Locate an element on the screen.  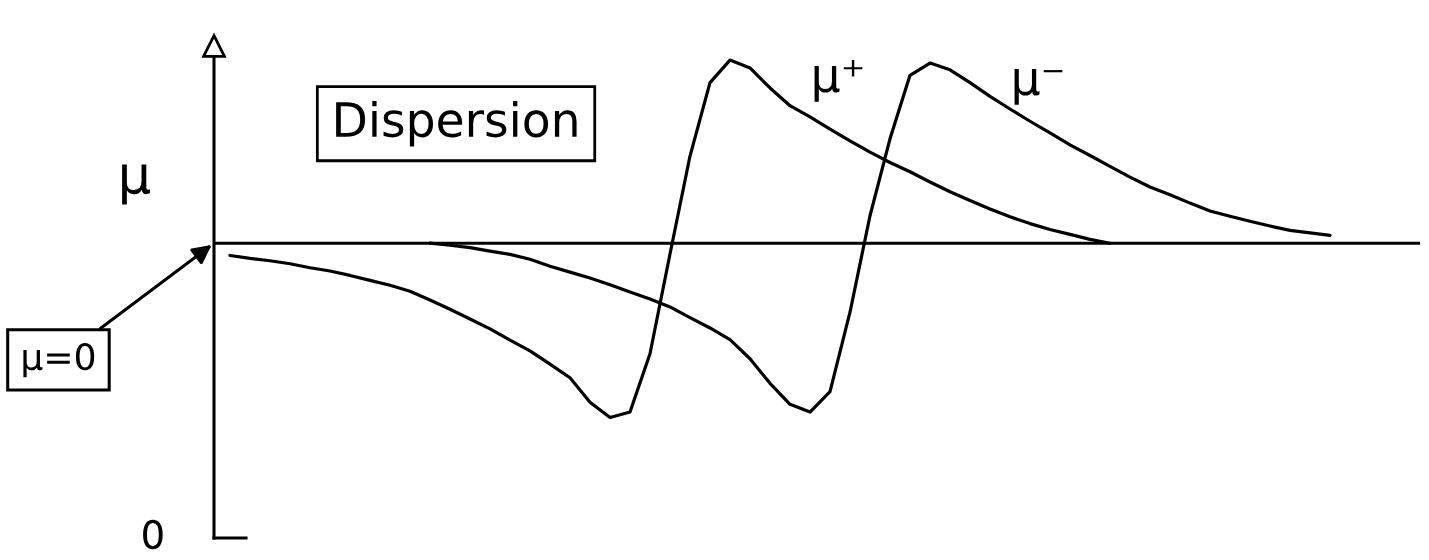
ref-line-label: μ=0 is located at coordinates (59, 360).